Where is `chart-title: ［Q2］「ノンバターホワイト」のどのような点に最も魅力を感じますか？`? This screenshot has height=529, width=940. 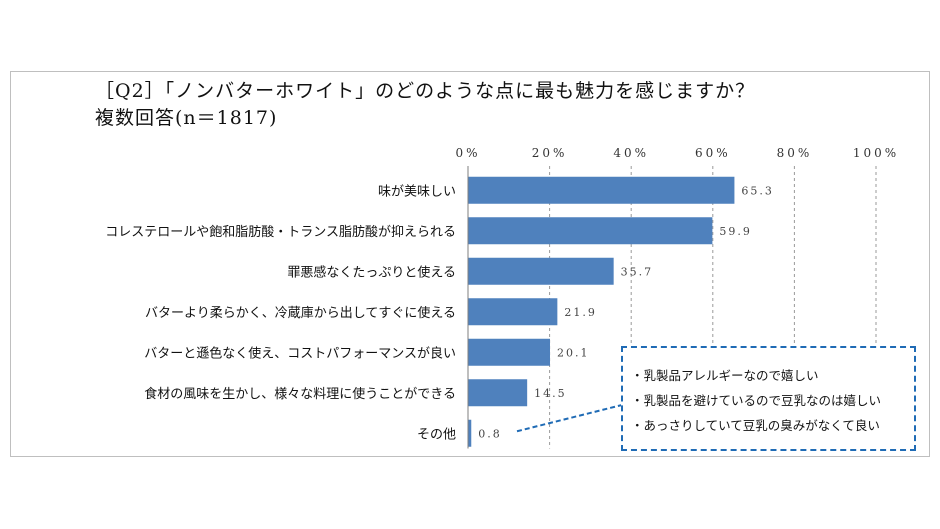
chart-title: ［Q2］「ノンバターホワイト」のどのような点に最も魅力を感じますか？ is located at coordinates (425, 91).